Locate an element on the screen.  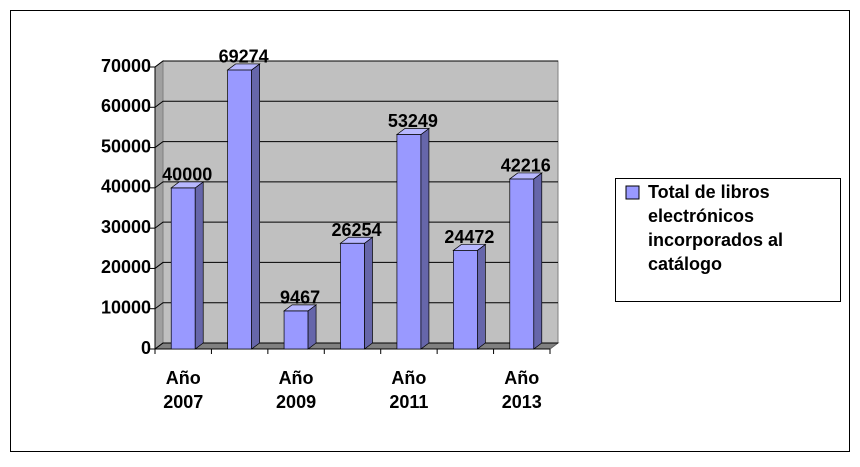
y-tick-label: 50000 is located at coordinates (126, 146).